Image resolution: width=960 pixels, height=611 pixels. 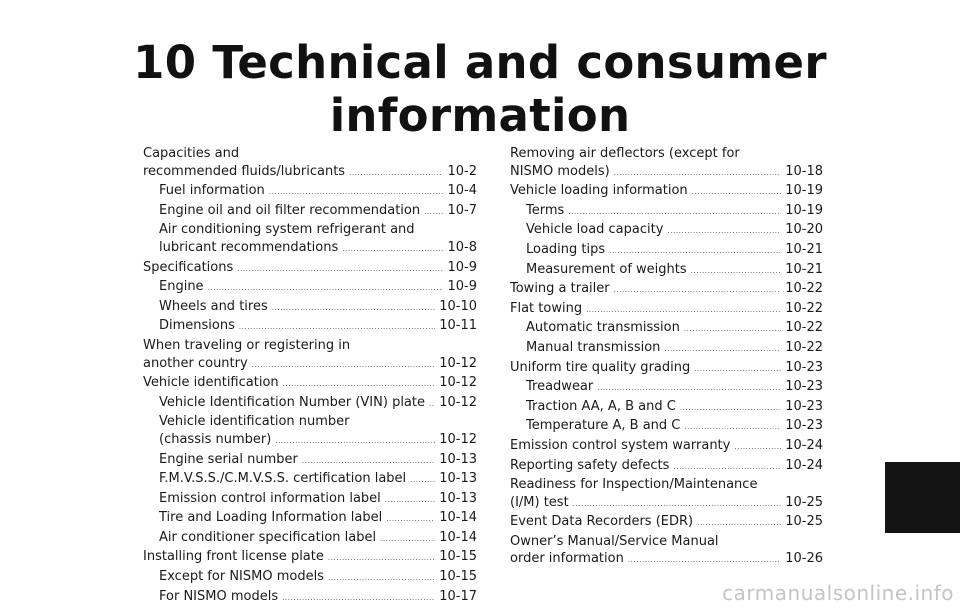 What do you see at coordinates (804, 269) in the screenshot?
I see `toc-page-number: 10-21` at bounding box center [804, 269].